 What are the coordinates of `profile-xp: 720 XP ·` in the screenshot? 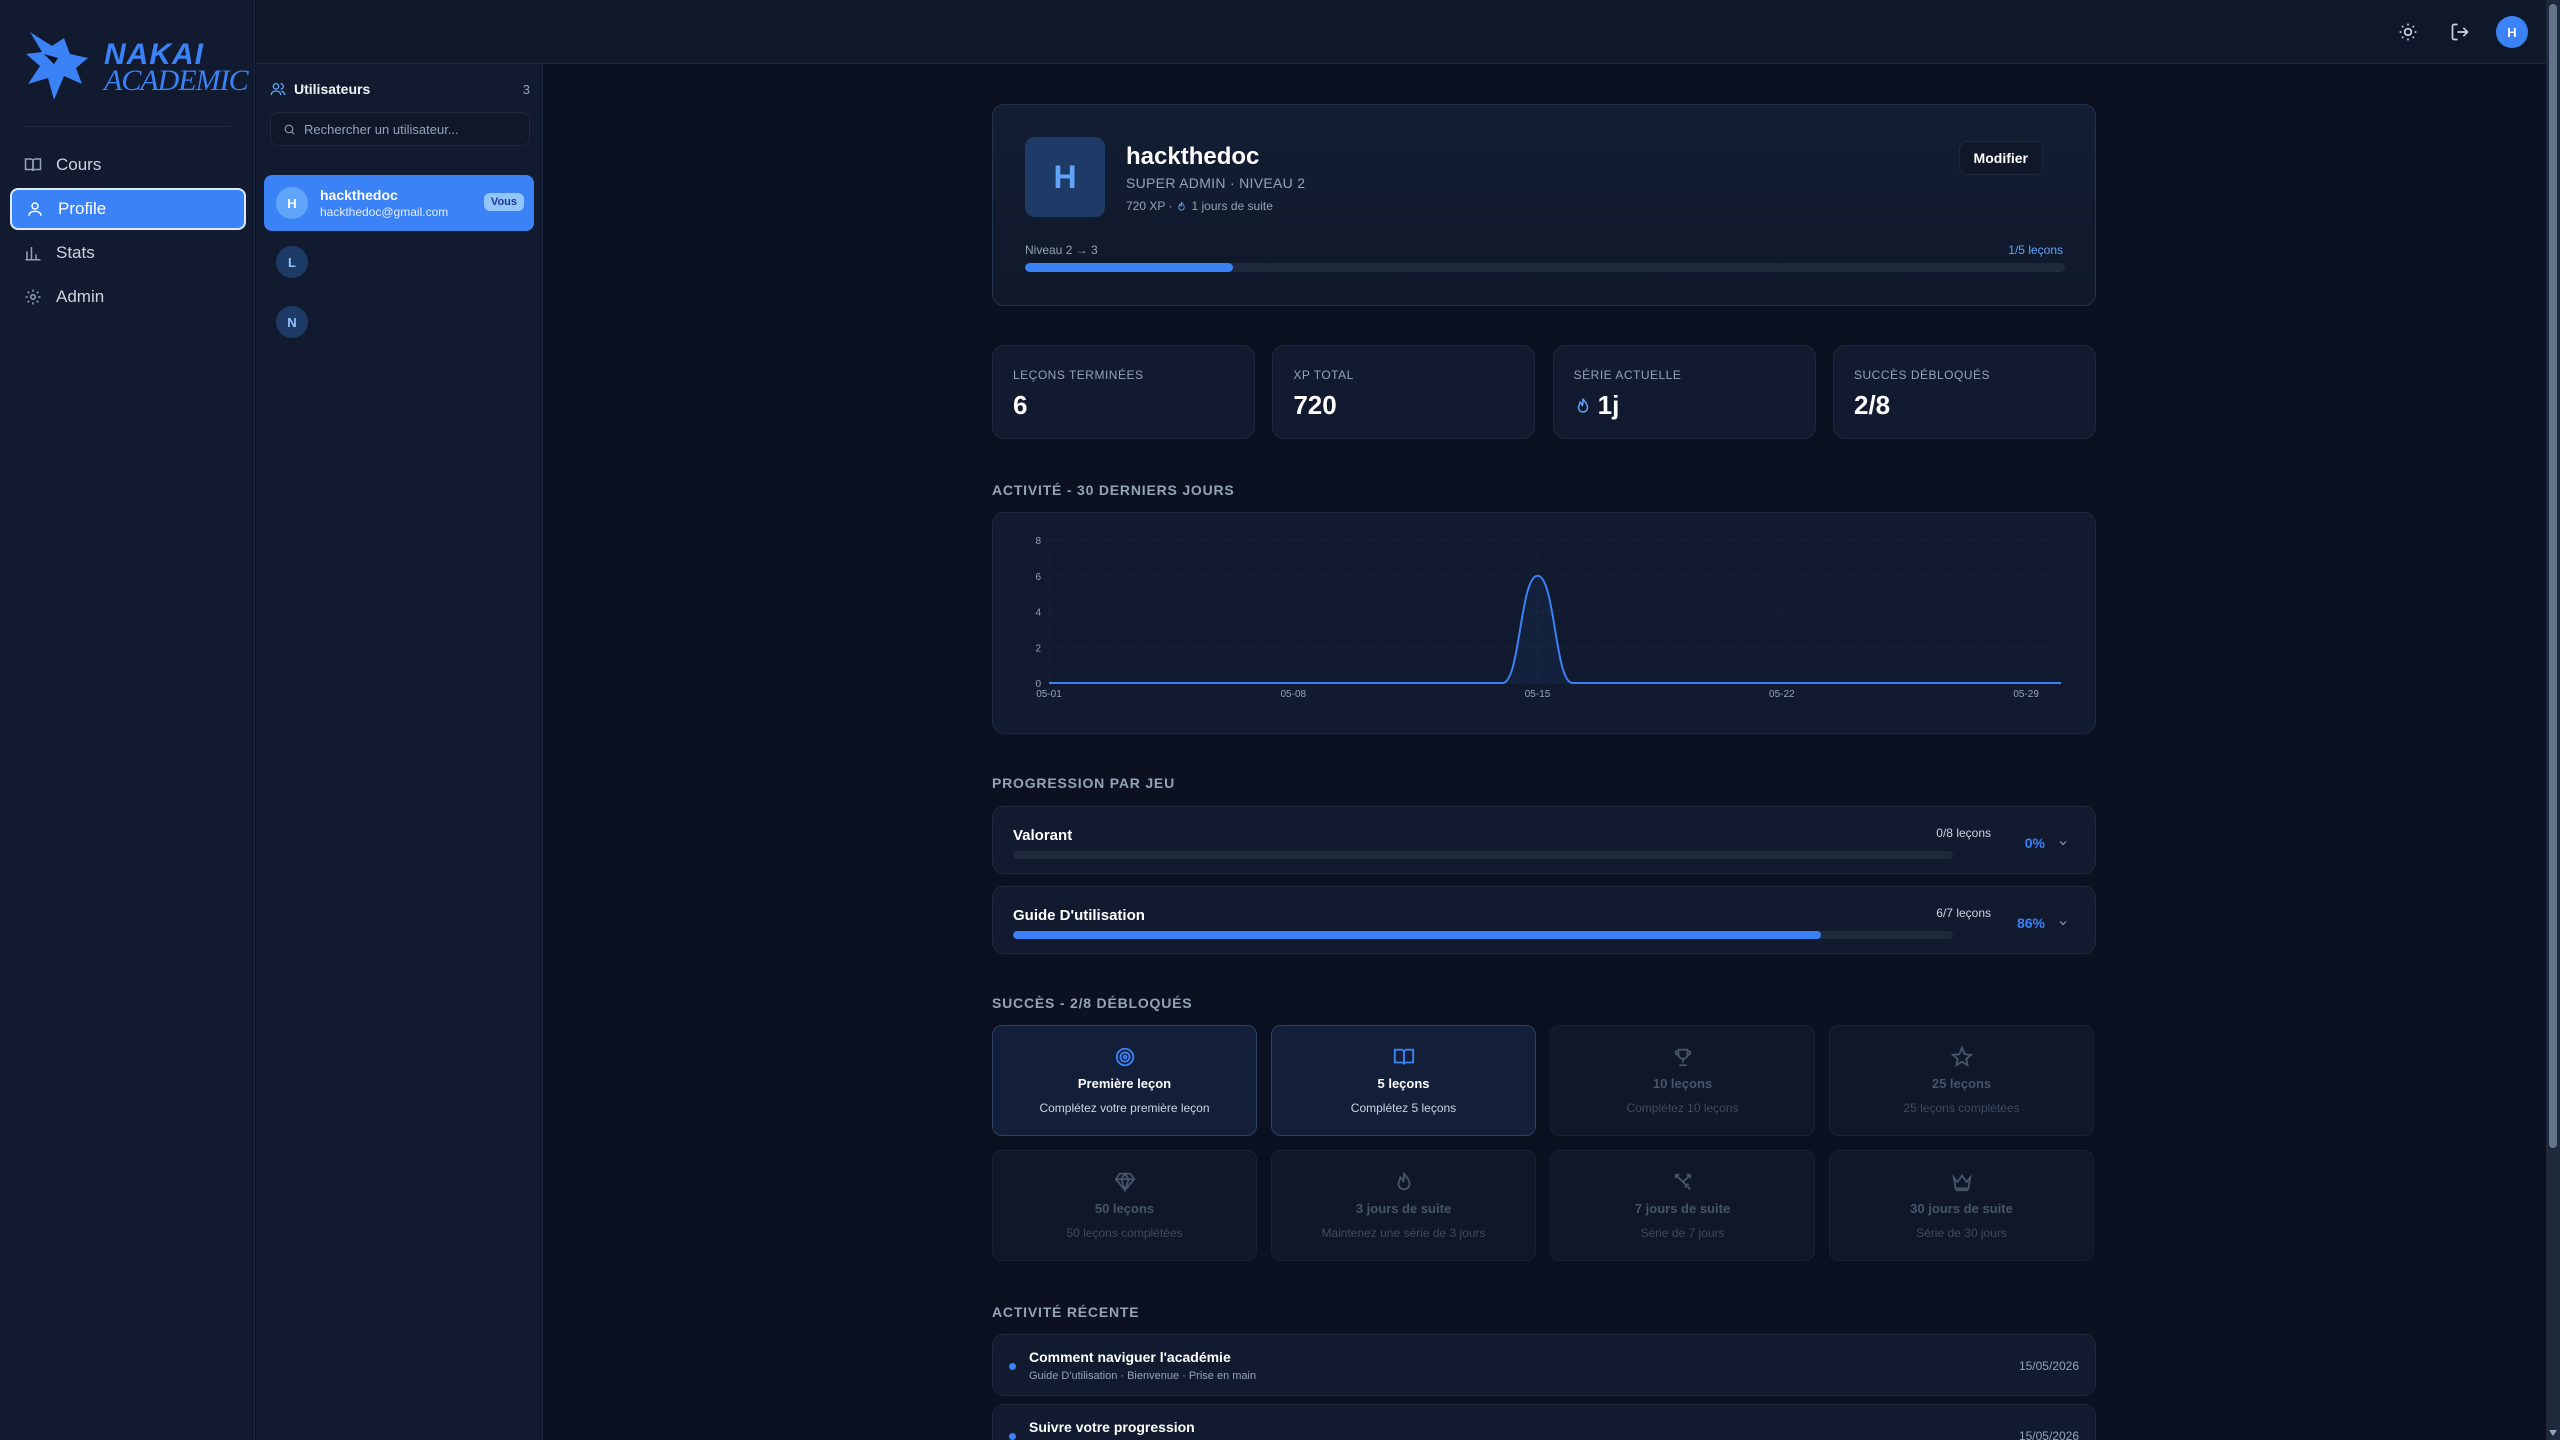 It's located at (1149, 206).